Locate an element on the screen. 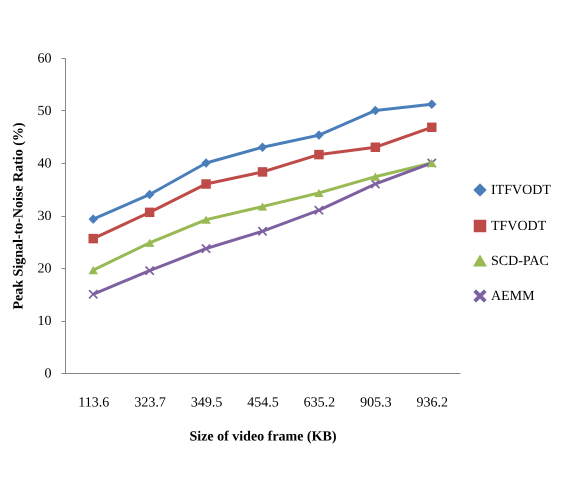 Image resolution: width=568 pixels, height=484 pixels. legend-label: AEMM is located at coordinates (513, 296).